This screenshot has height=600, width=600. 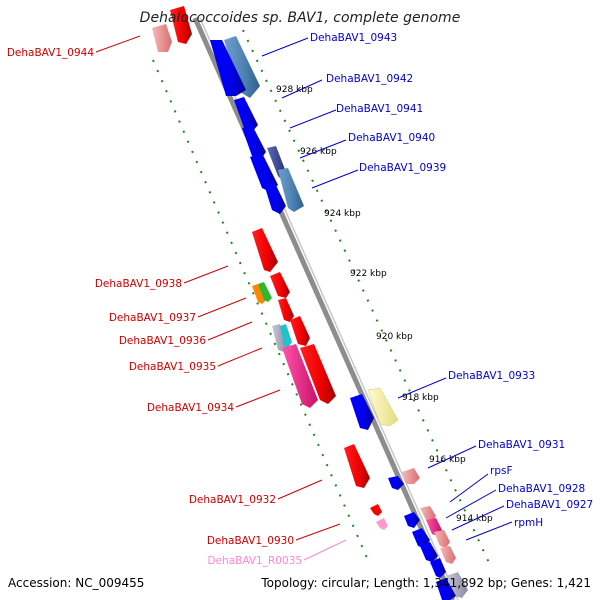 I want to click on gene-0935-teal, so click(x=286, y=336).